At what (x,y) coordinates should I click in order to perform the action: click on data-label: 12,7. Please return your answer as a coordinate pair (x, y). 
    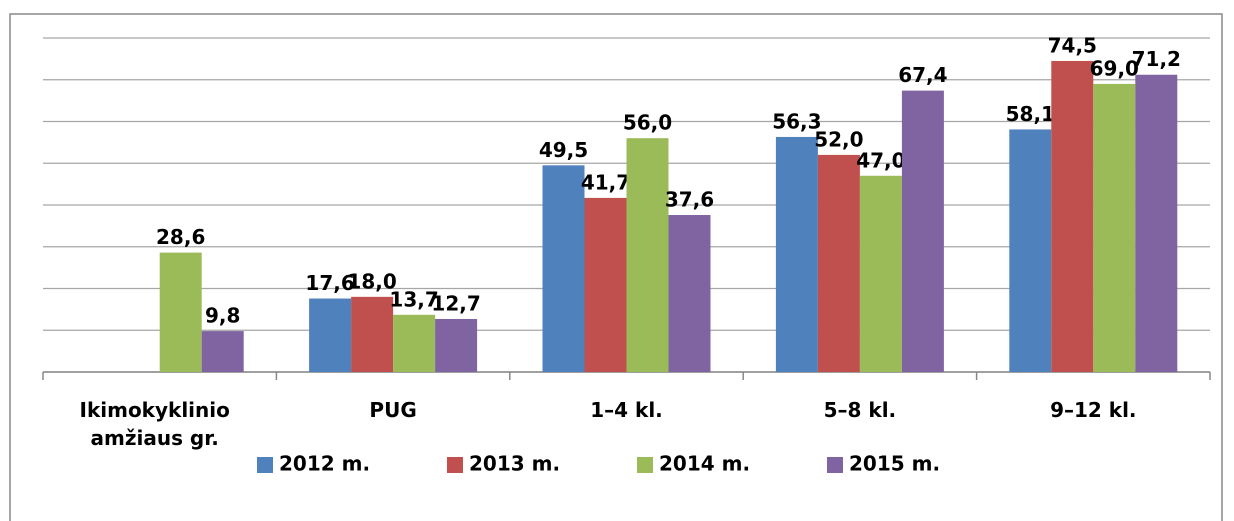
    Looking at the image, I should click on (455, 303).